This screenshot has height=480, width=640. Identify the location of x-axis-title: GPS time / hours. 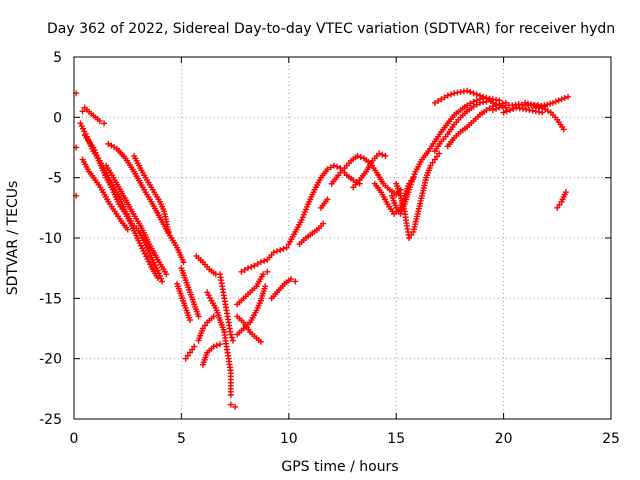
(339, 467).